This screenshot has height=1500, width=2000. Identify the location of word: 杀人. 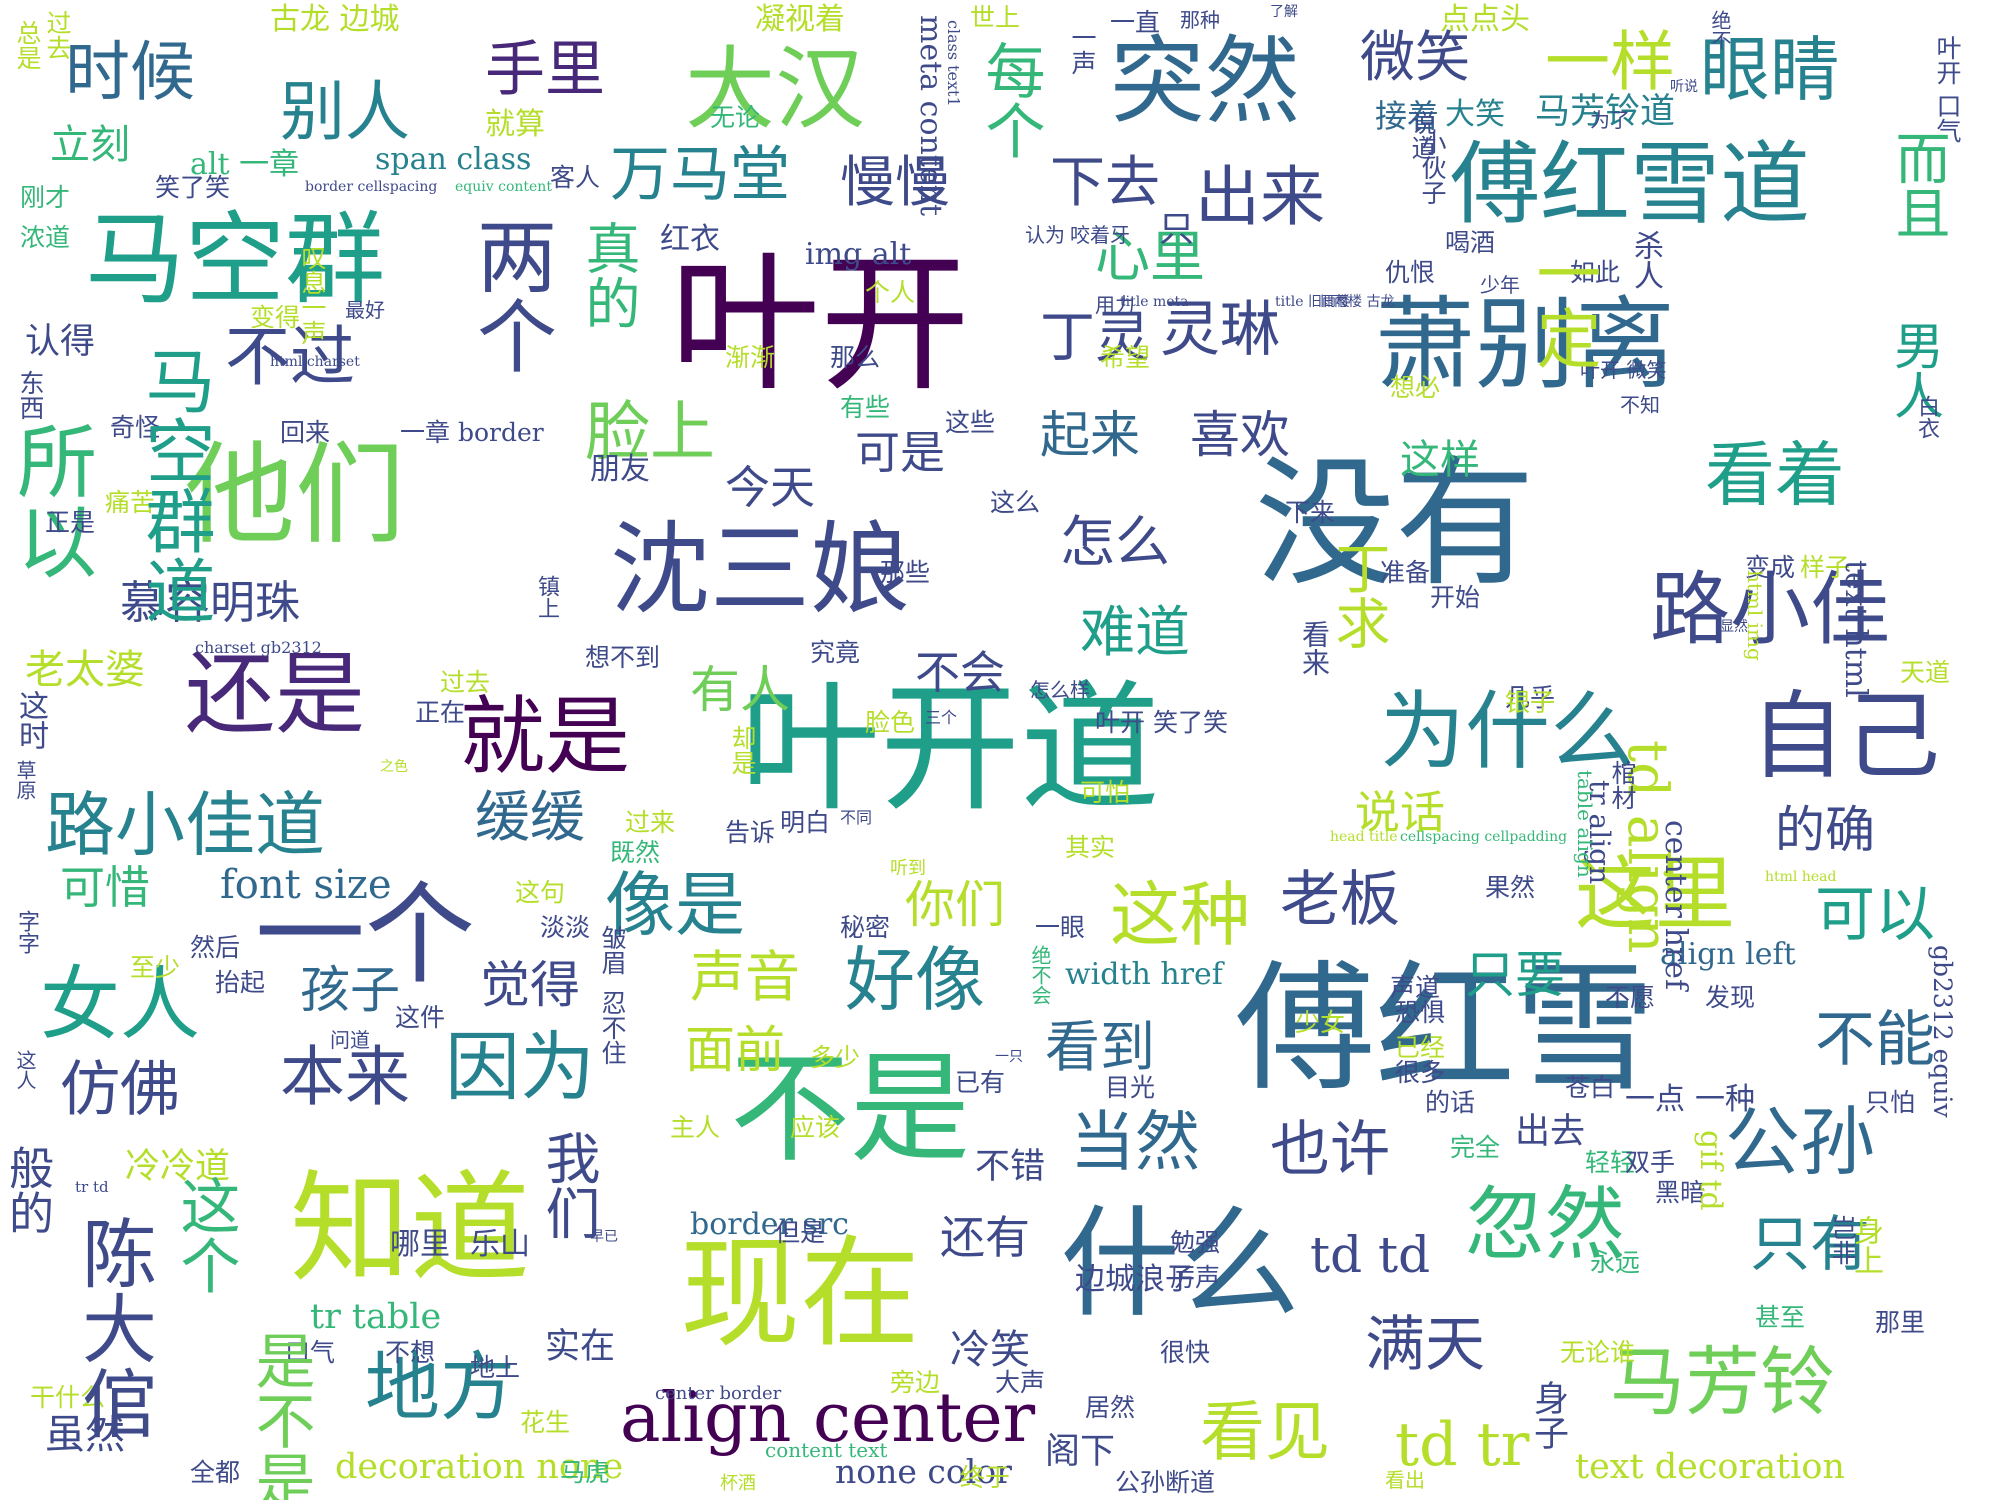
(1645, 260).